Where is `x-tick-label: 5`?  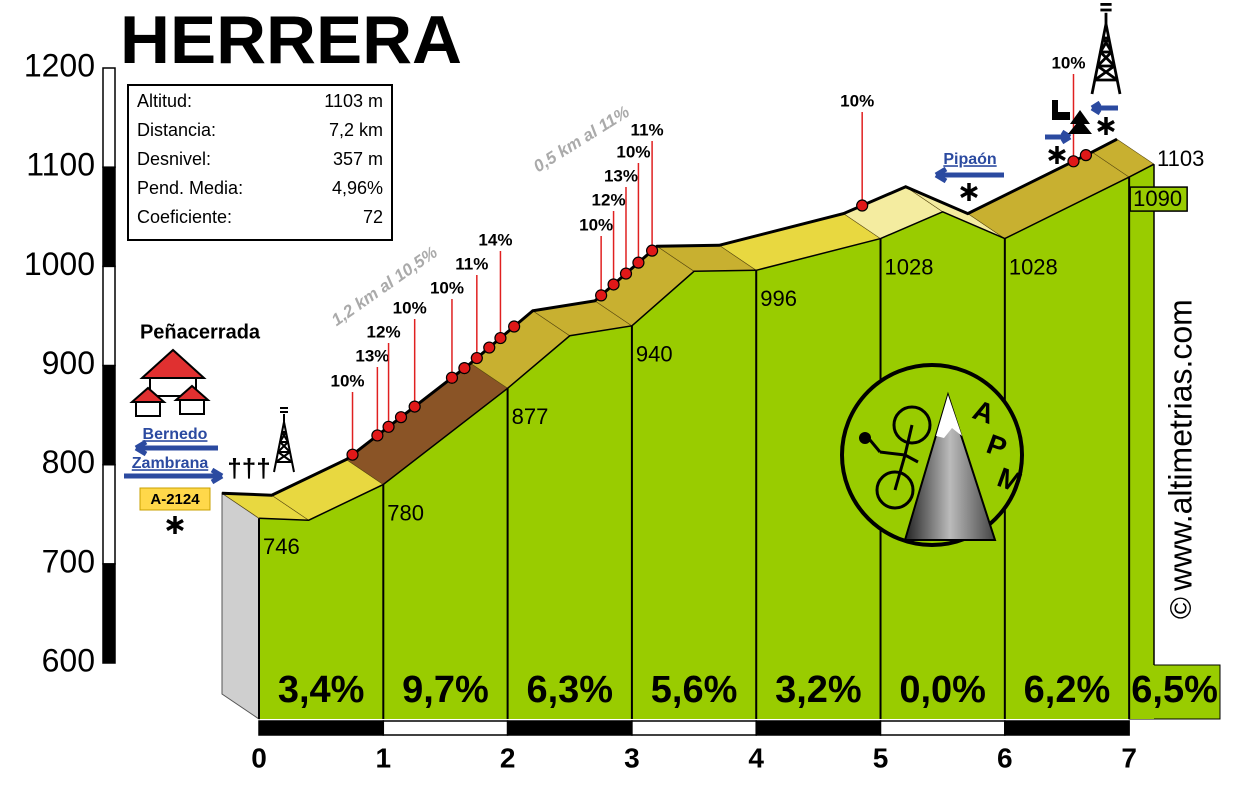
x-tick-label: 5 is located at coordinates (881, 757).